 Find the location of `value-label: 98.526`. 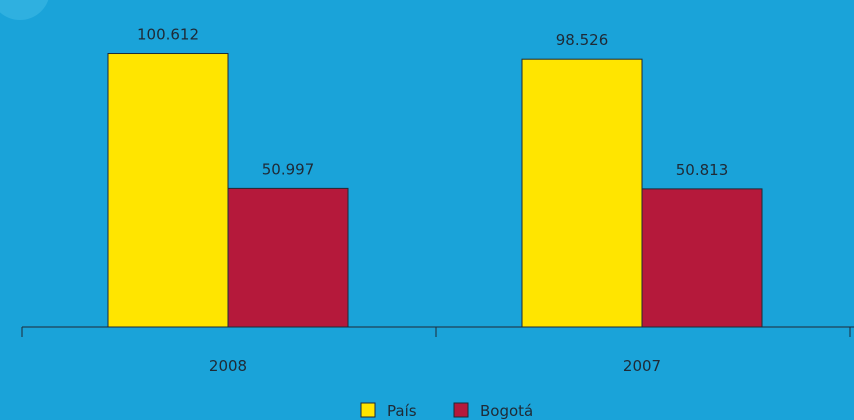

value-label: 98.526 is located at coordinates (582, 40).